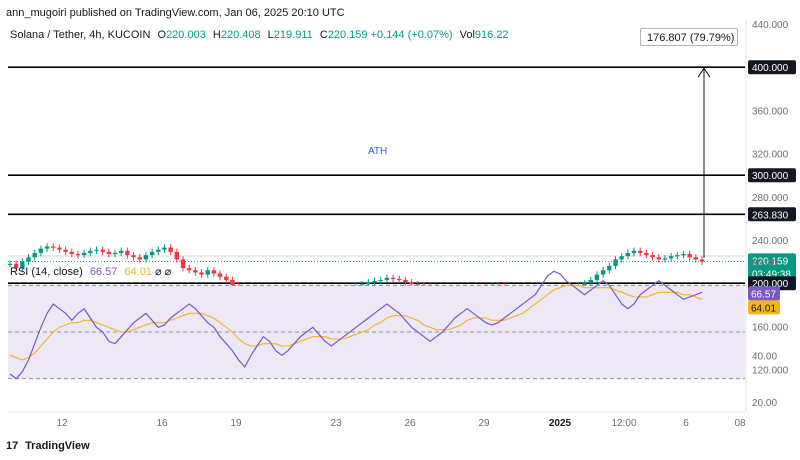 Image resolution: width=800 pixels, height=460 pixels. Describe the element at coordinates (347, 35) in the screenshot. I see `close-value: 220.159` at that location.